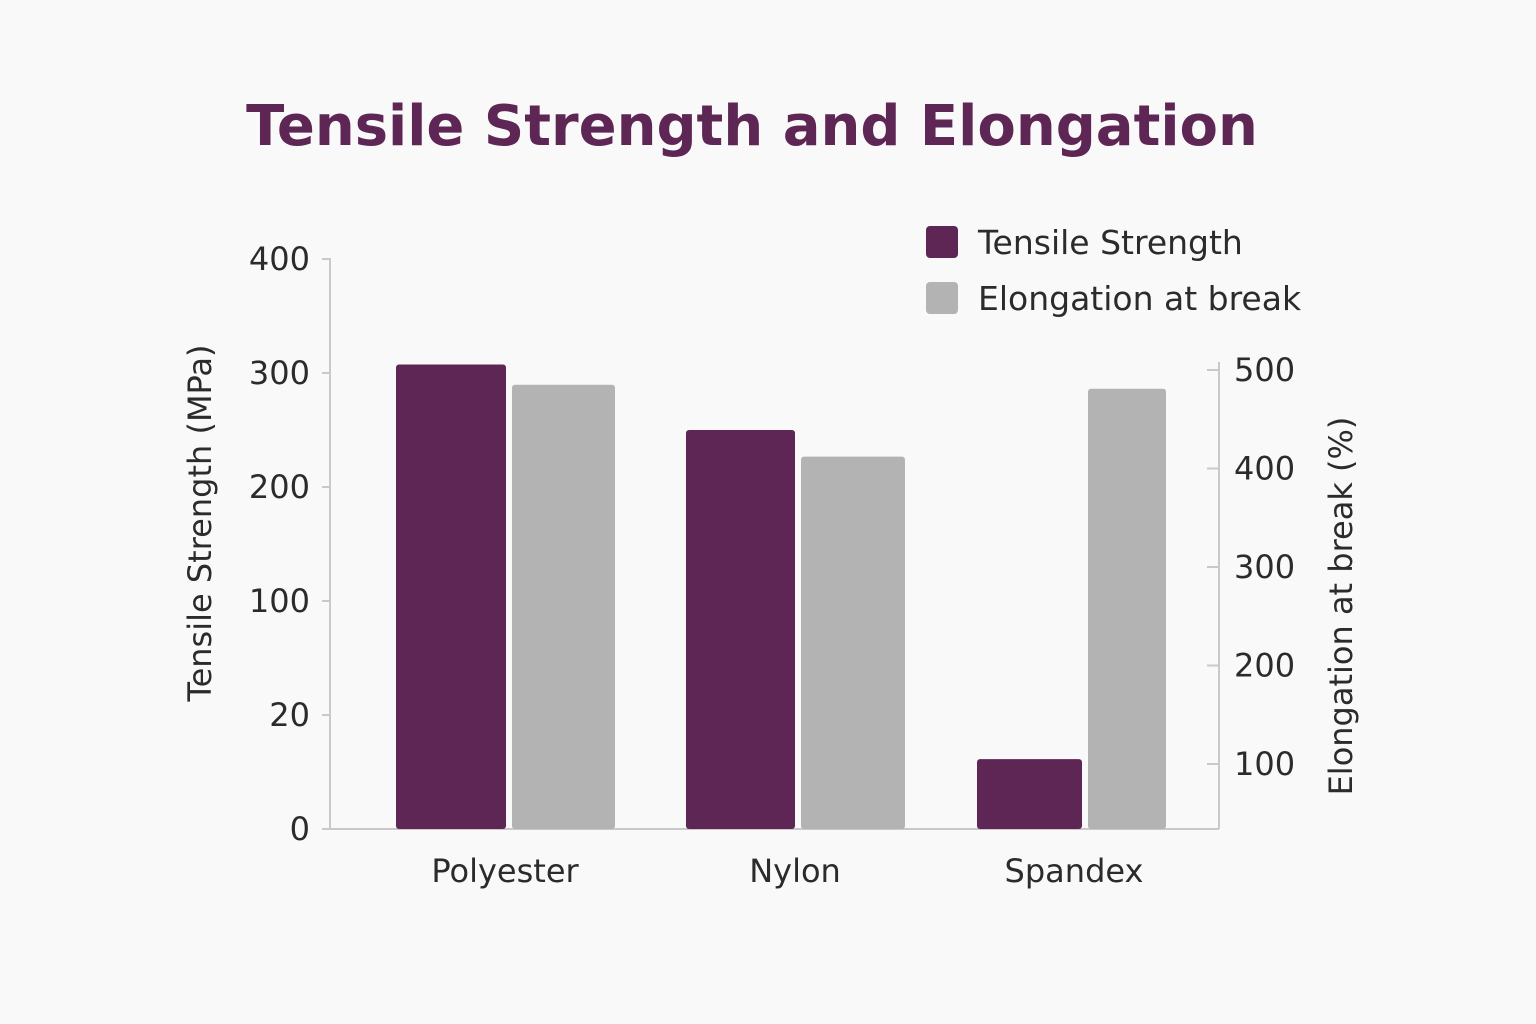  I want to click on right-tick-label: 200, so click(1264, 666).